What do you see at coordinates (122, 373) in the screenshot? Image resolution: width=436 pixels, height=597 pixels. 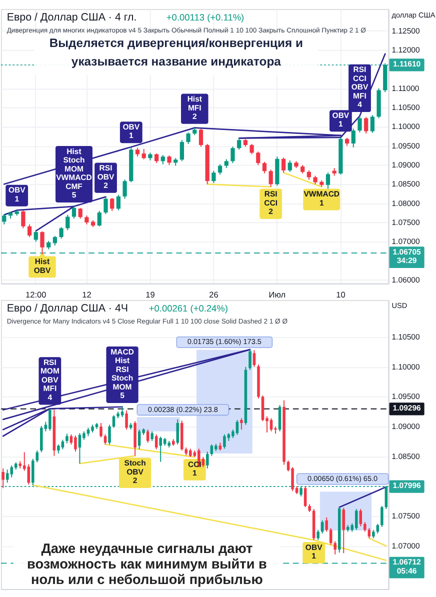 I see `series-label: MACD Hist RSI Stoch MOM 5` at bounding box center [122, 373].